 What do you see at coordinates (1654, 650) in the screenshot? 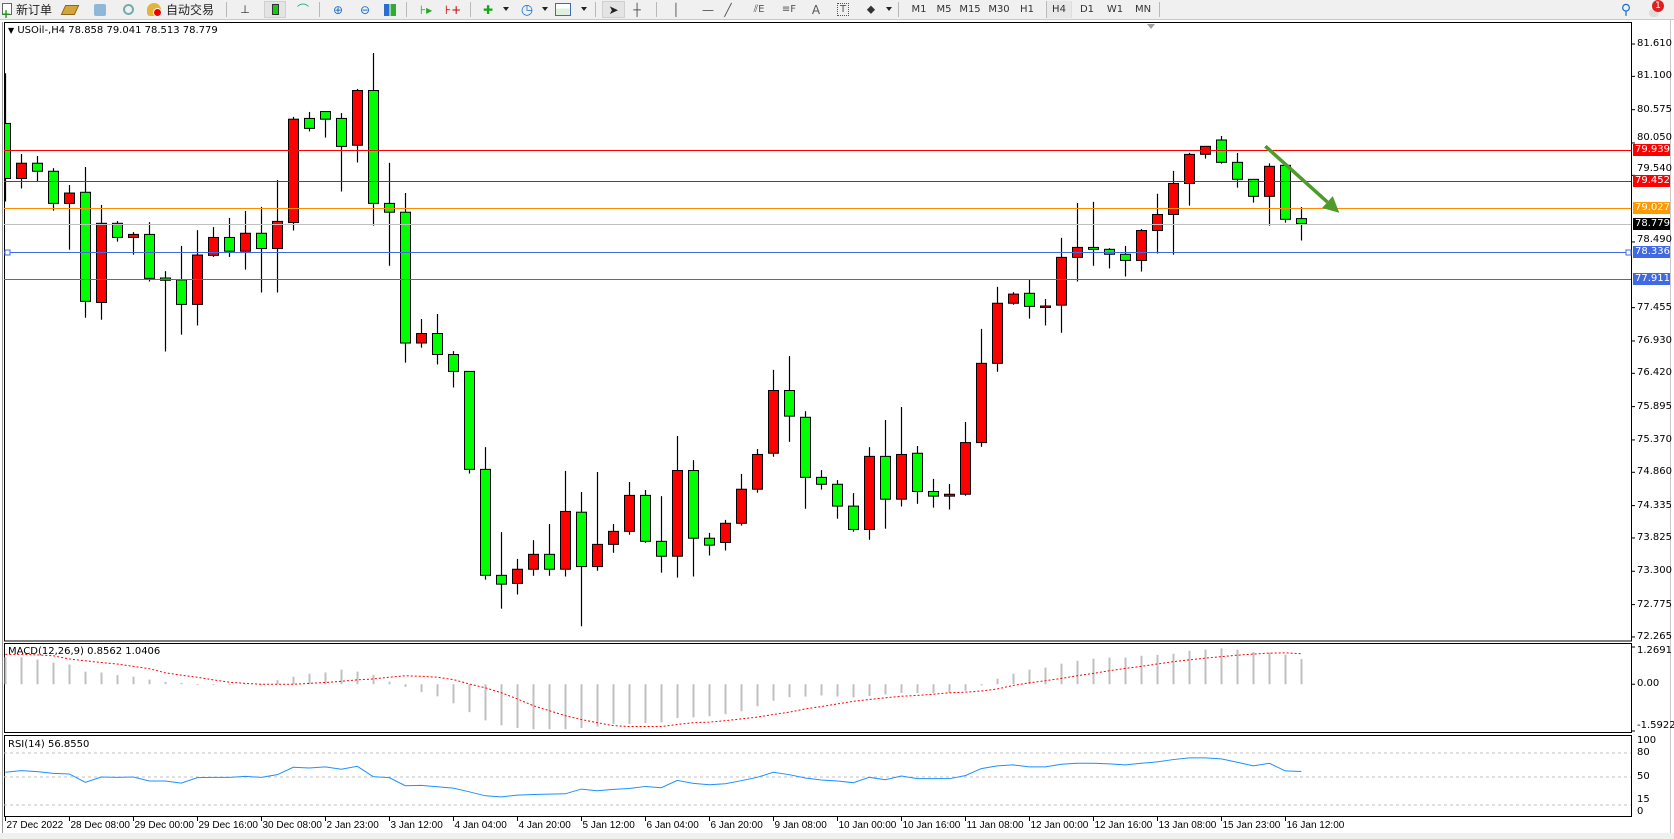
I see `macd-axis-label: 1.2691` at bounding box center [1654, 650].